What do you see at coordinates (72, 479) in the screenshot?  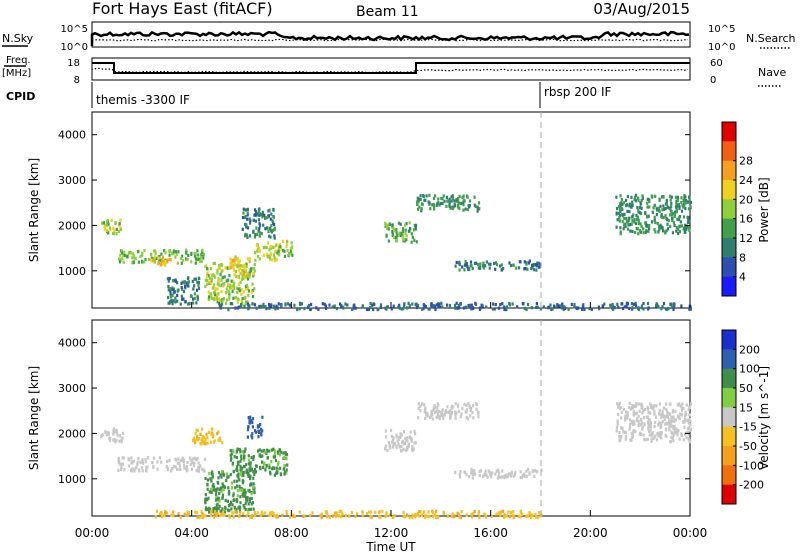 I see `ytick-label-0: 1000` at bounding box center [72, 479].